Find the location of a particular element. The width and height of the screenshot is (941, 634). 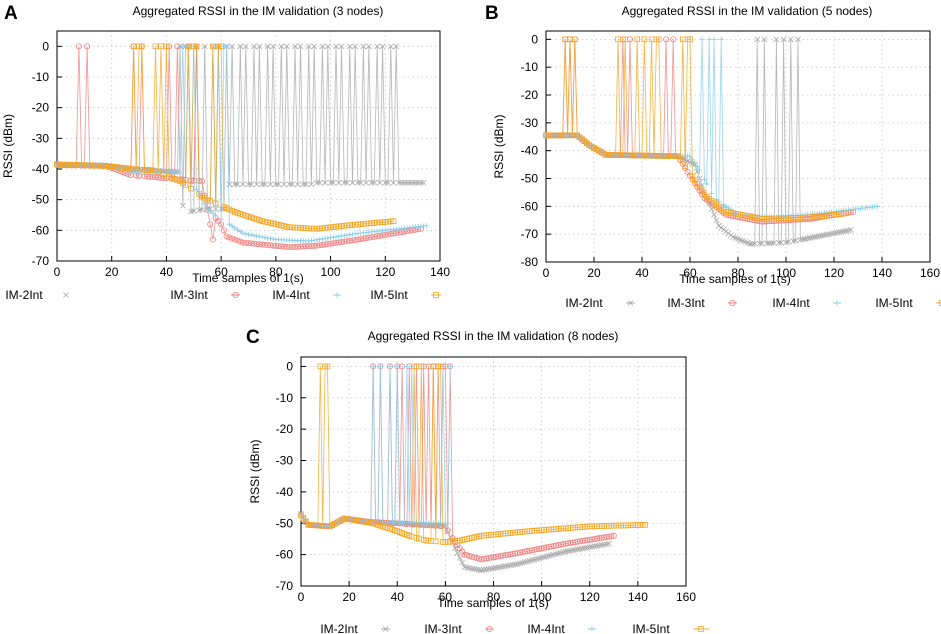

y-tick-label: -80 is located at coordinates (530, 262).